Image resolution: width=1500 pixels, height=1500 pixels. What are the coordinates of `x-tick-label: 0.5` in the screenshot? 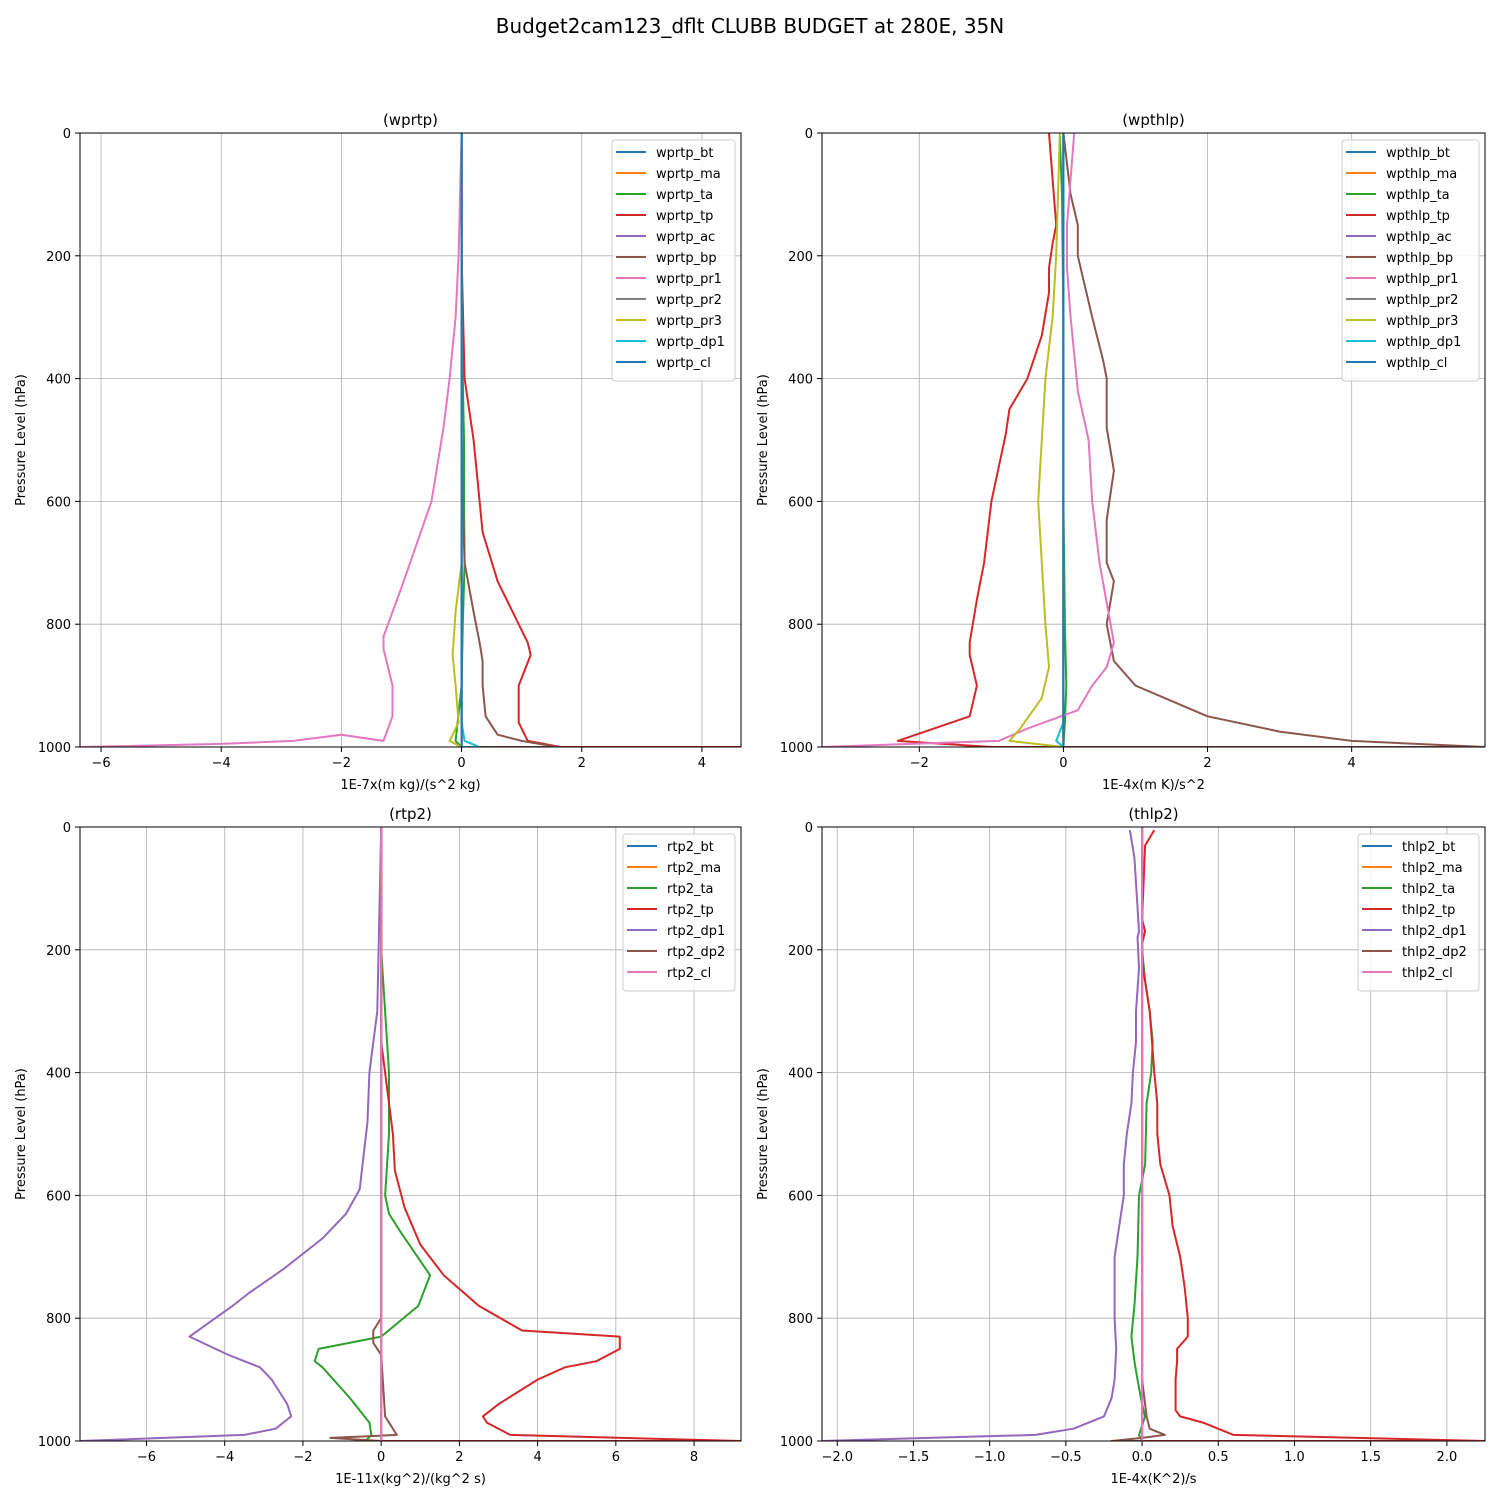 It's located at (1218, 1457).